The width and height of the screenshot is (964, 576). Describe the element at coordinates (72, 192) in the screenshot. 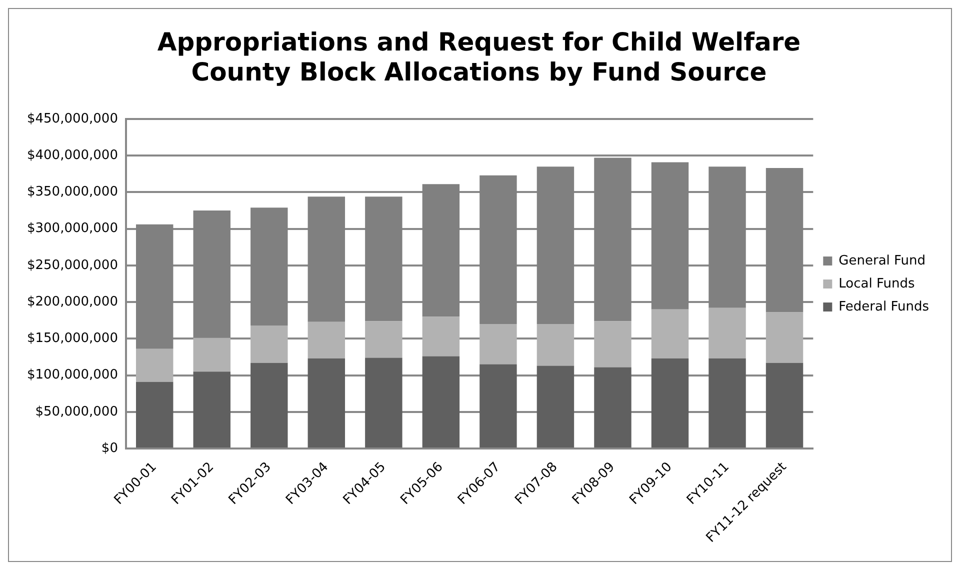

I see `y-tick-label: $350,000,000` at that location.